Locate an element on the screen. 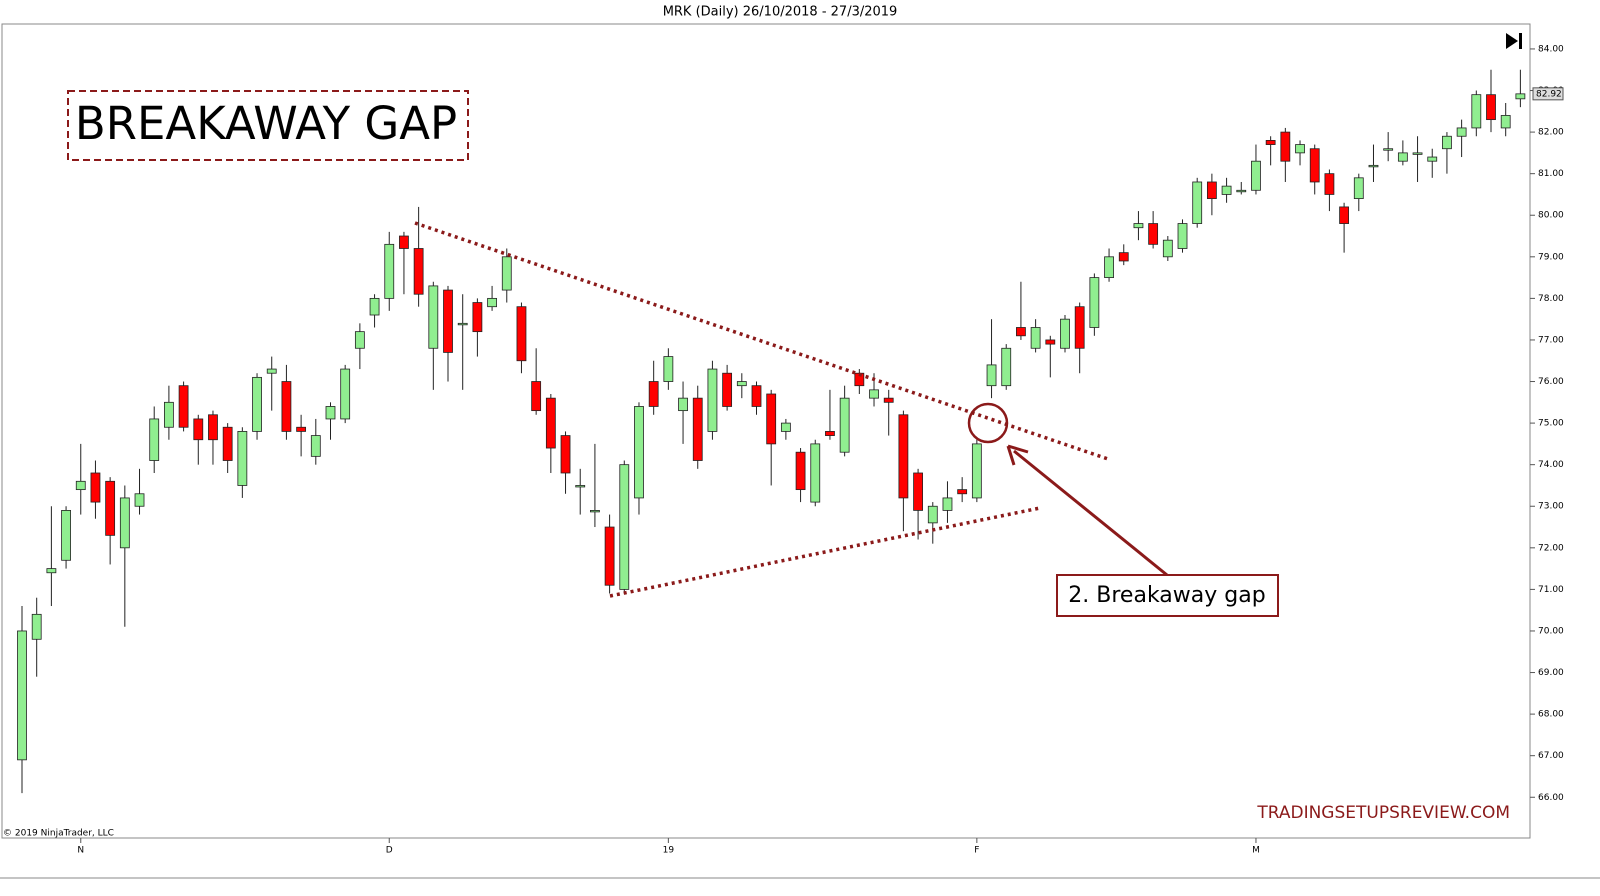 The image size is (1600, 896). y-tick-label: 76.00 is located at coordinates (1551, 382).